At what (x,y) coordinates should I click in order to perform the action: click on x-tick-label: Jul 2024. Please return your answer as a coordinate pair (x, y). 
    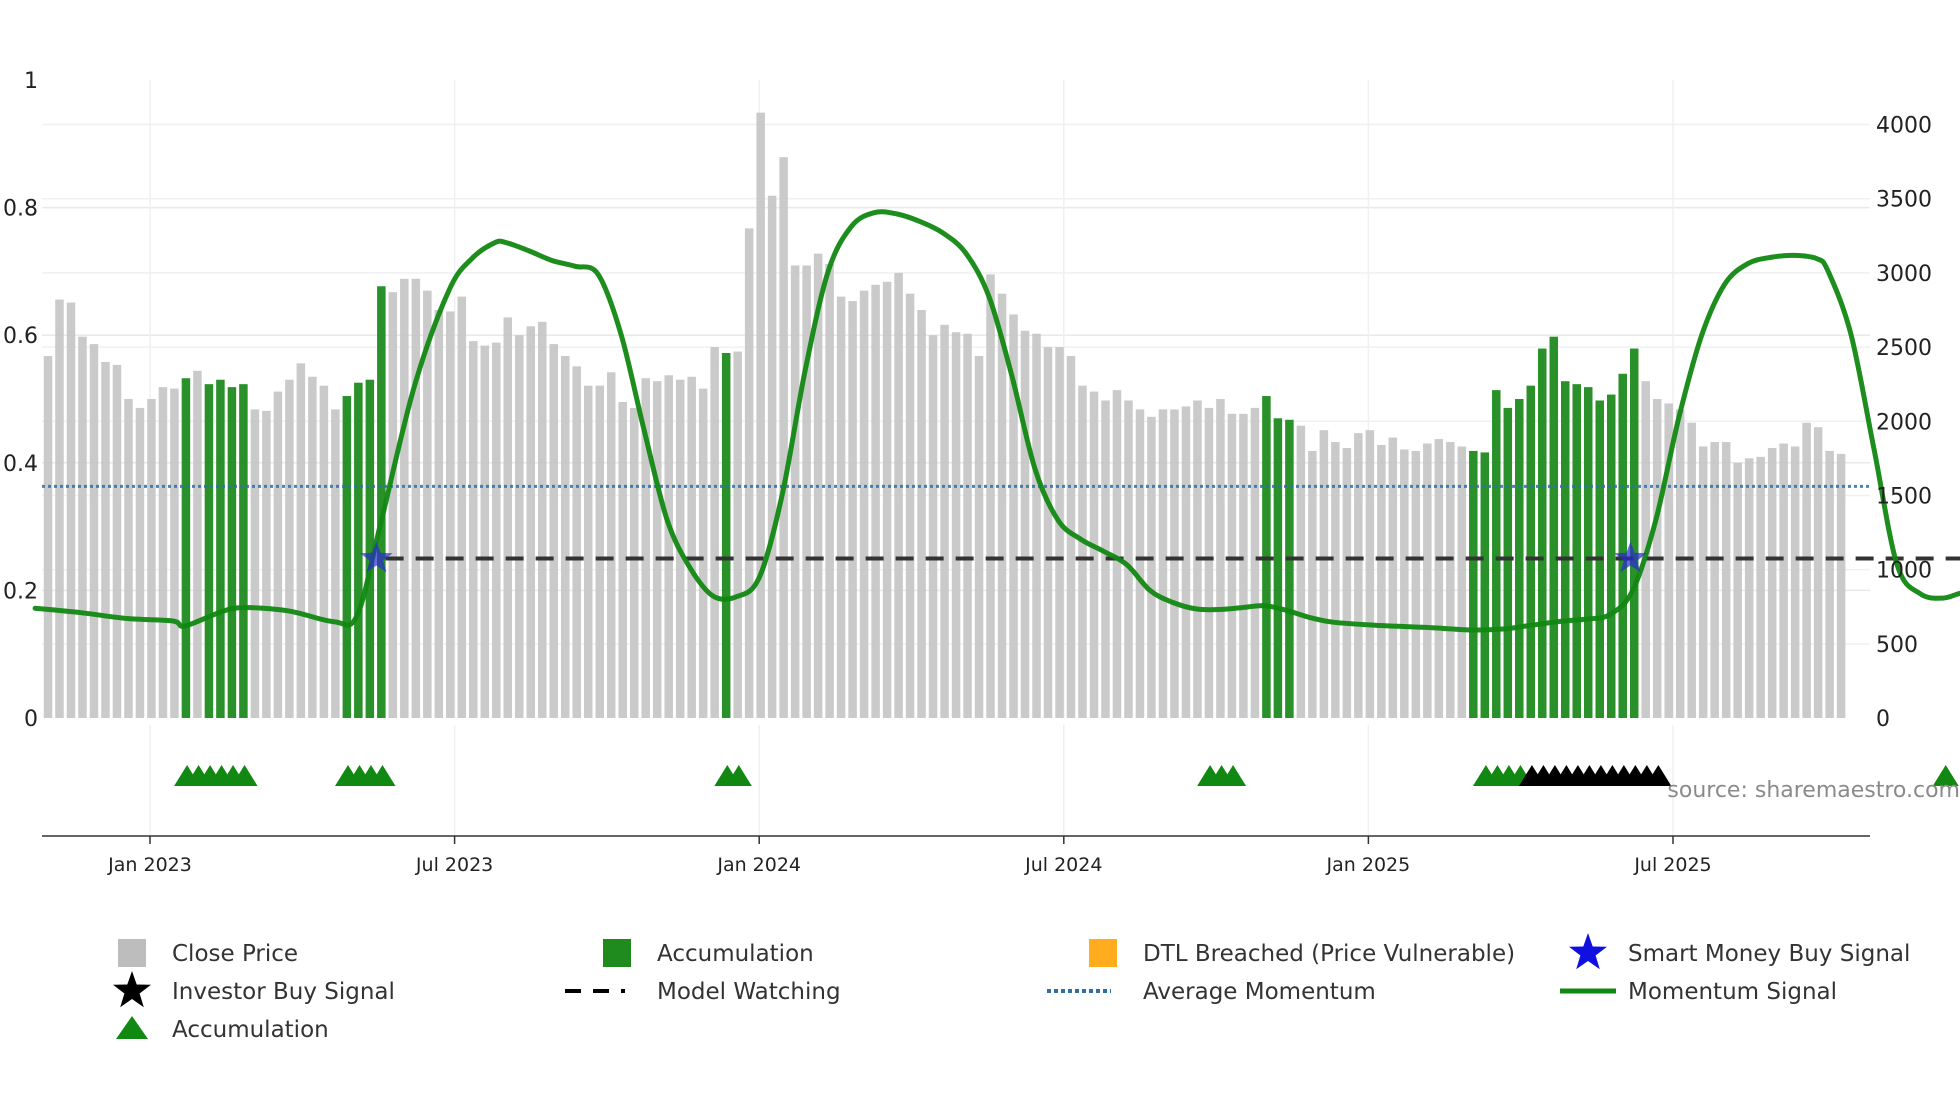
    Looking at the image, I should click on (1063, 865).